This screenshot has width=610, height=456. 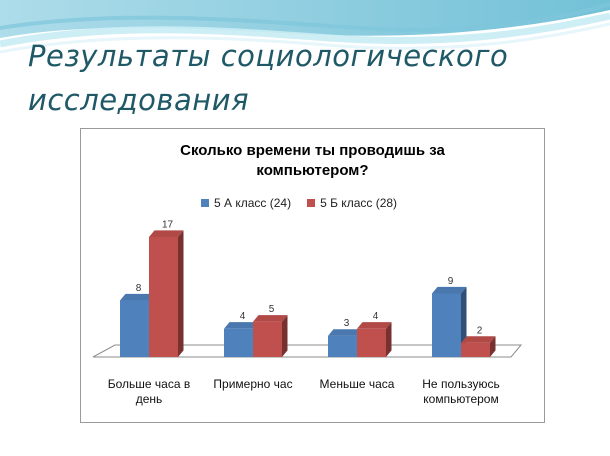 What do you see at coordinates (137, 297) in the screenshot?
I see `bar-top-s1-c1` at bounding box center [137, 297].